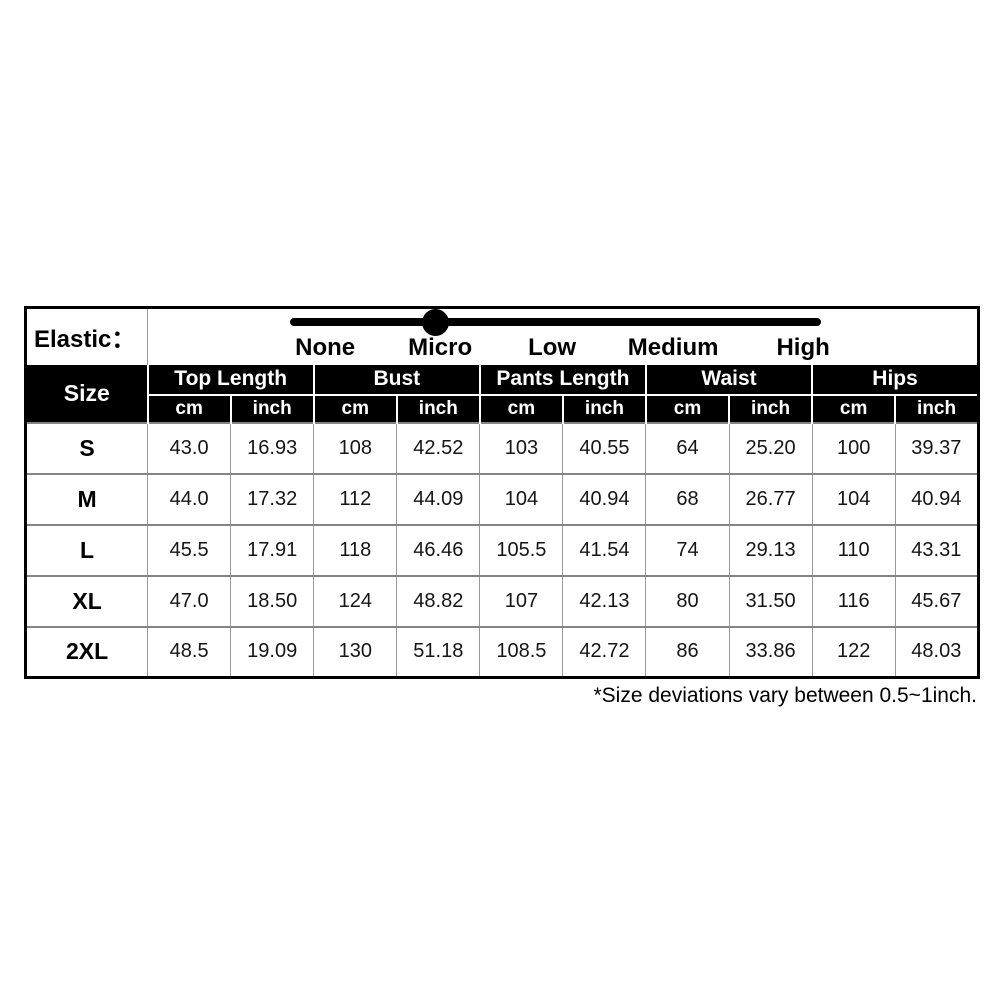 Image resolution: width=1001 pixels, height=1001 pixels. What do you see at coordinates (521, 600) in the screenshot?
I see `measurement-value: 107` at bounding box center [521, 600].